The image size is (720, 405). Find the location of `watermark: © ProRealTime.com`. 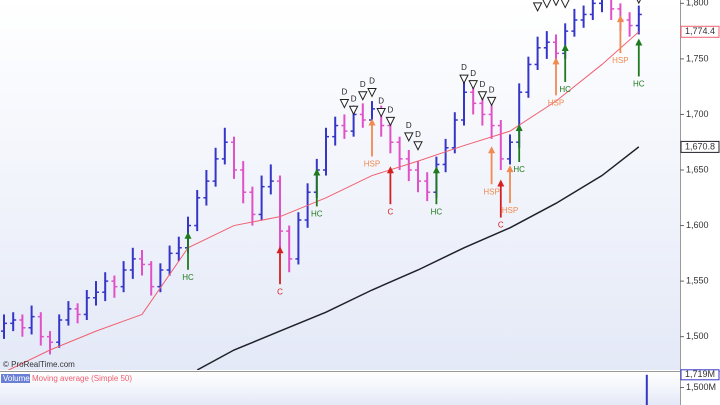

watermark: © ProRealTime.com is located at coordinates (39, 364).